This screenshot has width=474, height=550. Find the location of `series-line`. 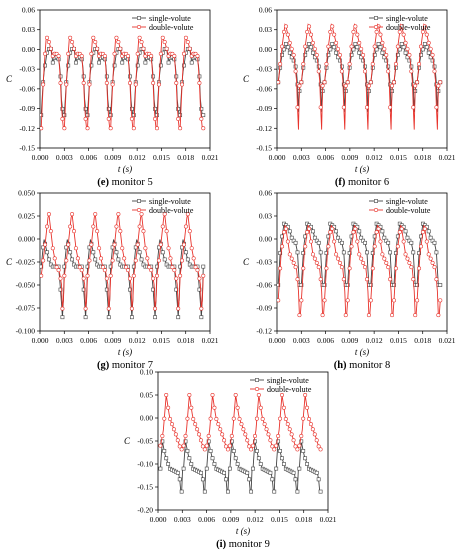

series-line is located at coordinates (359, 76).